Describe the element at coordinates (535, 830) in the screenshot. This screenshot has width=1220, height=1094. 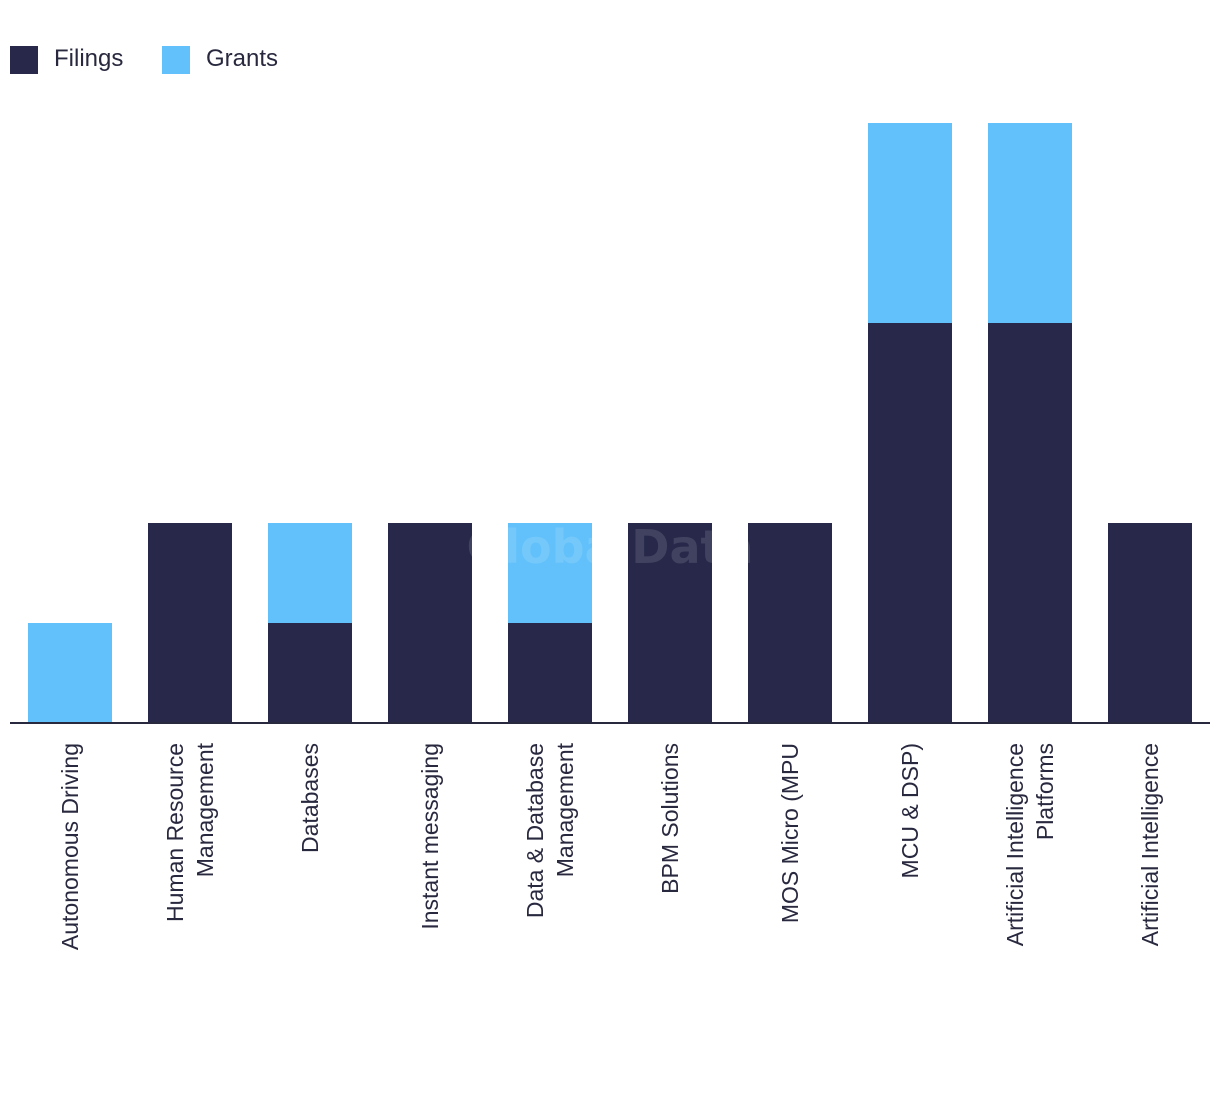
I see `x-tick-label-4-line-0: Data & Database` at that location.